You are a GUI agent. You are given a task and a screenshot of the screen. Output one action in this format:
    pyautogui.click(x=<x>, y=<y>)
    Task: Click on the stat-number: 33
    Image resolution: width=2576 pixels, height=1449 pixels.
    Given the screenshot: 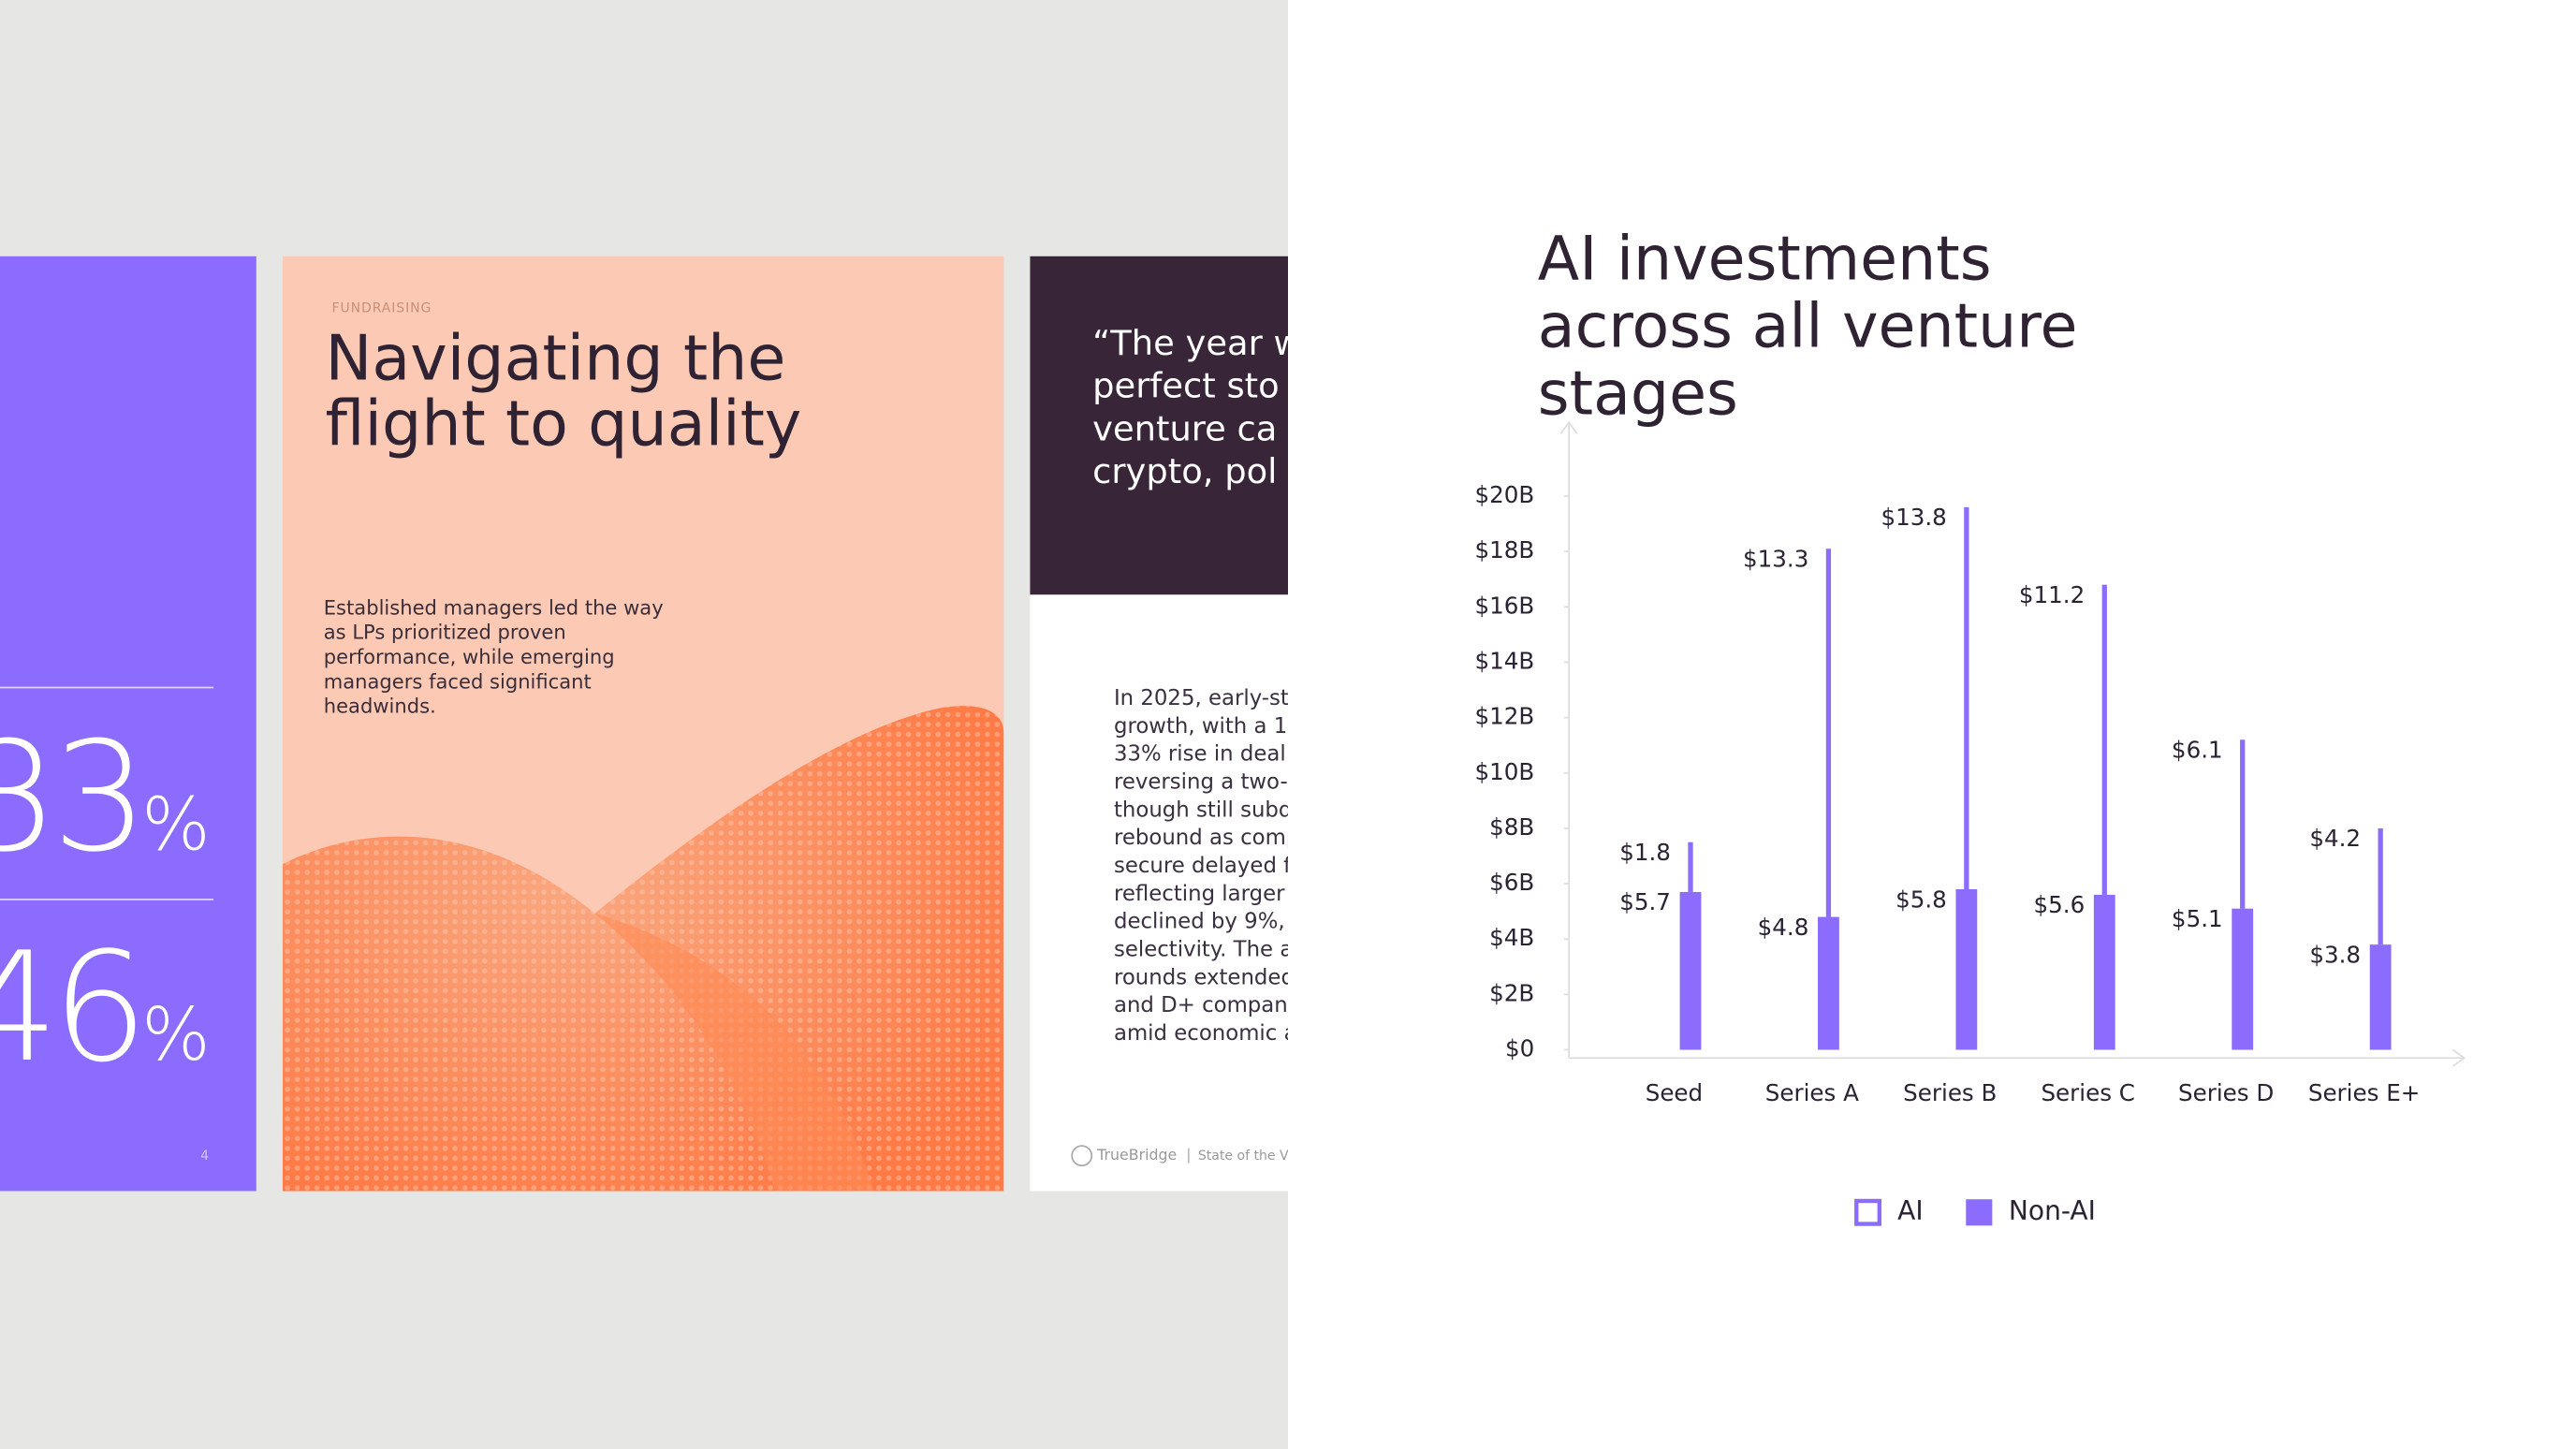 What is the action you would take?
    pyautogui.click(x=74, y=798)
    